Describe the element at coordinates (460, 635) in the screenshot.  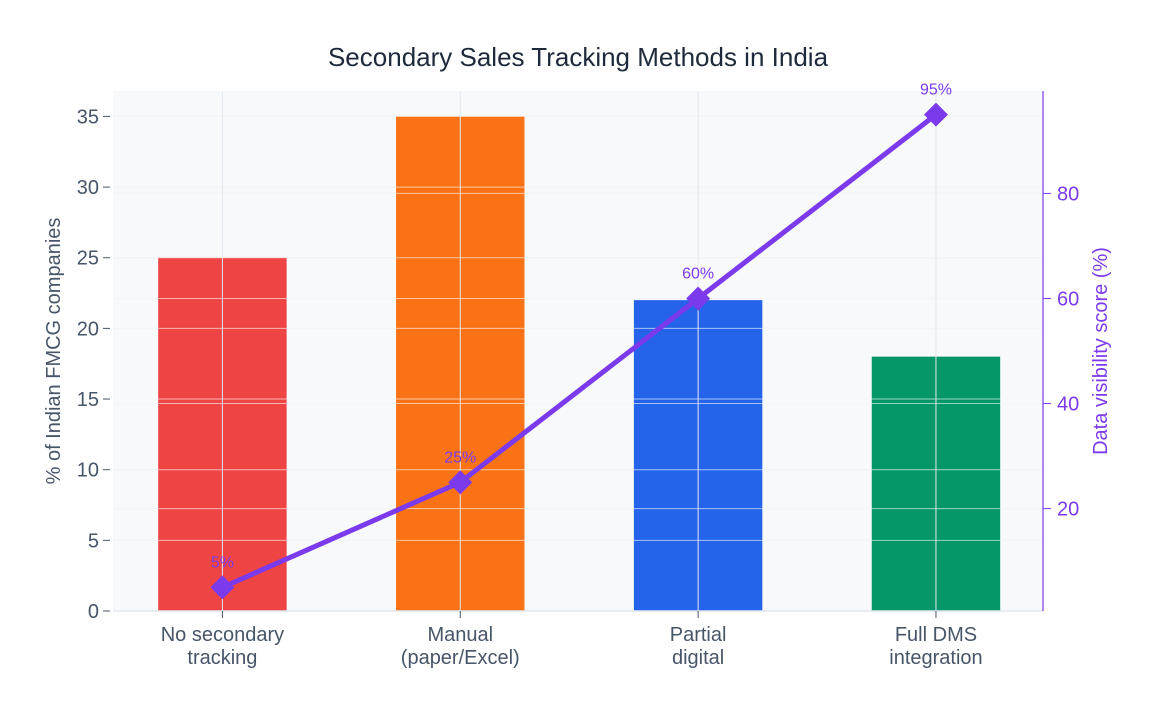
I see `x-tick-label: Manual` at that location.